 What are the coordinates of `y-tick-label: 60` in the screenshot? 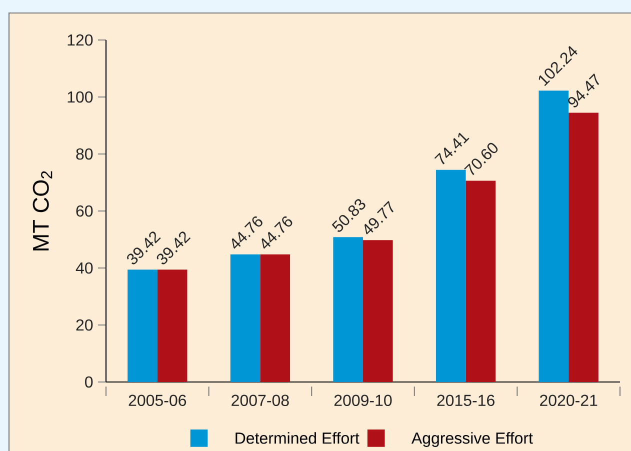 It's located at (84, 211).